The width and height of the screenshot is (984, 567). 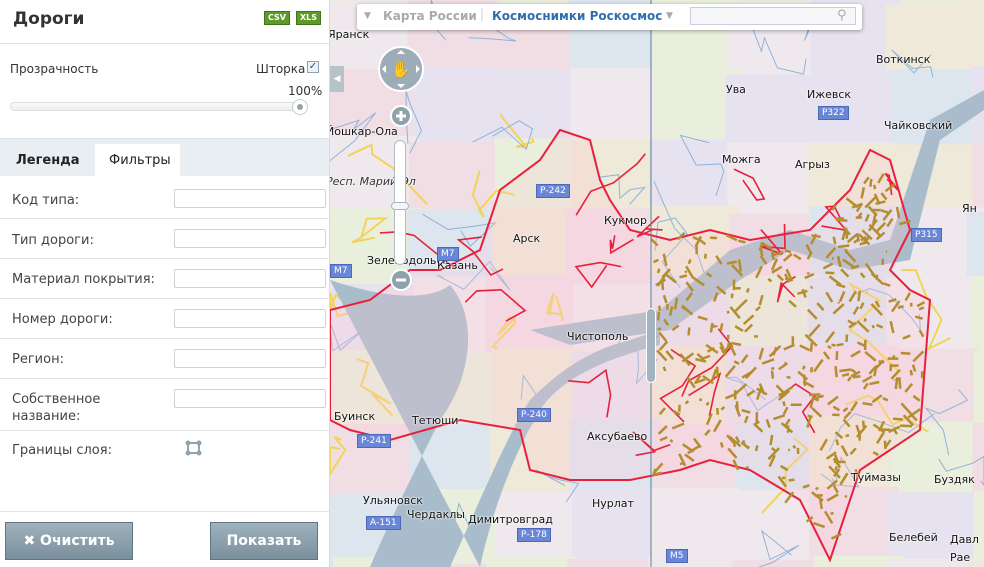 What do you see at coordinates (250, 198) in the screenshot?
I see `type-code-input` at bounding box center [250, 198].